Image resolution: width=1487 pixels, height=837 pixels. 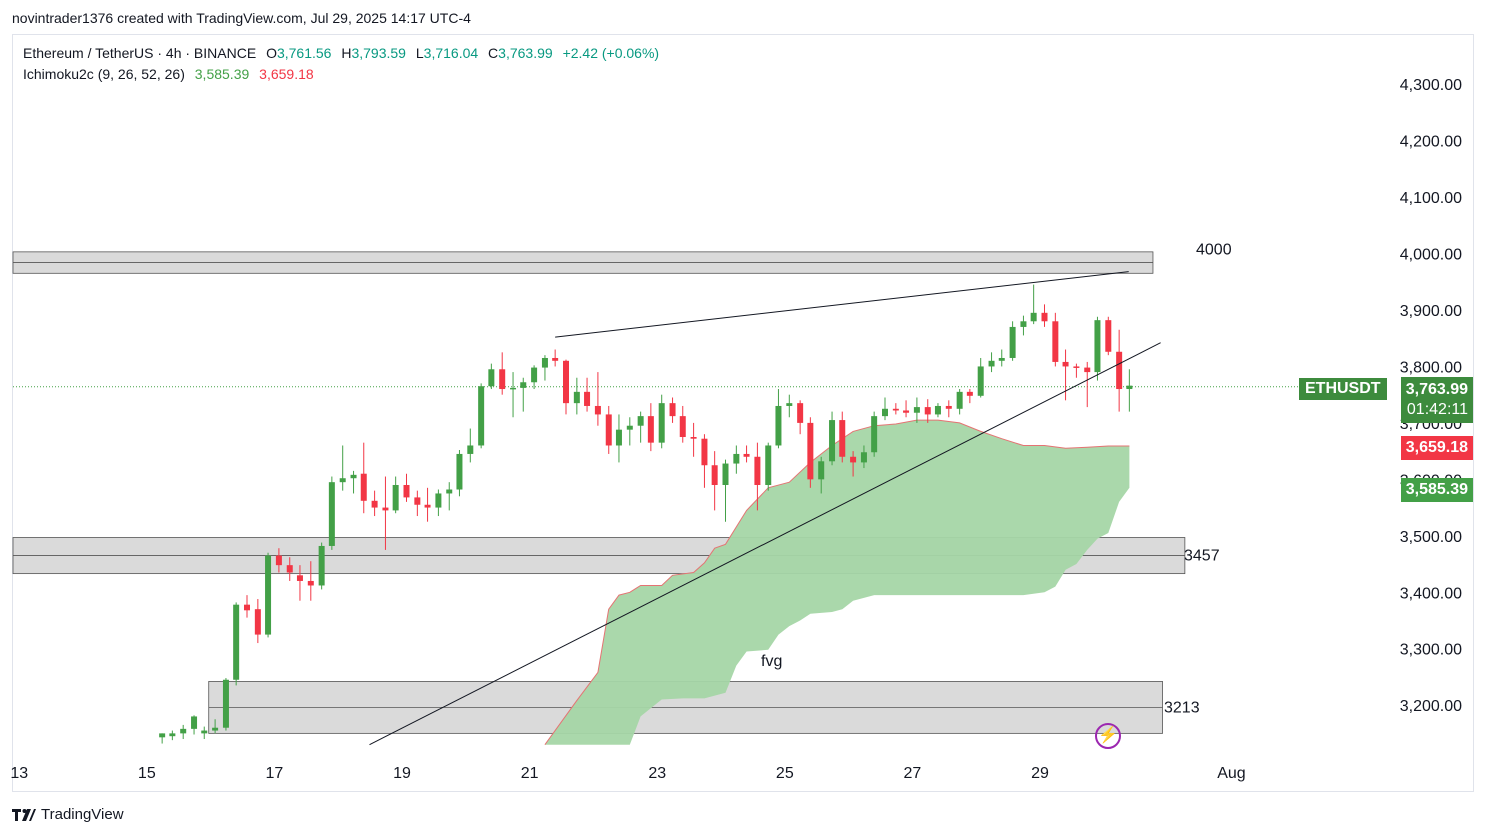 I want to click on lightning-icon: ⚡, so click(x=1108, y=736).